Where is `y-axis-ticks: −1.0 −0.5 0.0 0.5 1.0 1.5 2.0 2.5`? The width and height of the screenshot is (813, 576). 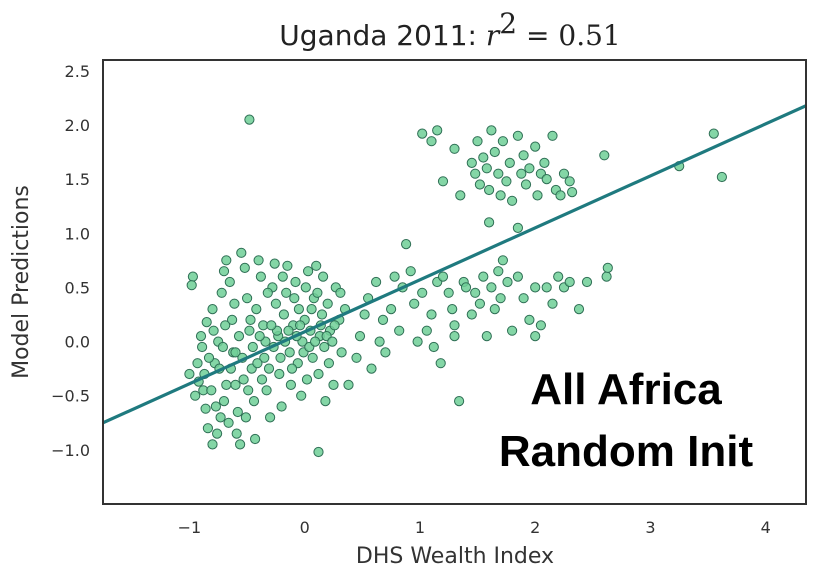 y-axis-ticks: −1.0 −0.5 0.0 0.5 1.0 1.5 2.0 2.5 is located at coordinates (70, 261).